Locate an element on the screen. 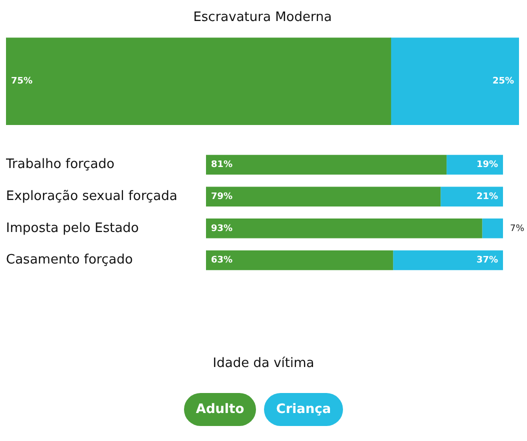  data-label: 37% is located at coordinates (487, 261).